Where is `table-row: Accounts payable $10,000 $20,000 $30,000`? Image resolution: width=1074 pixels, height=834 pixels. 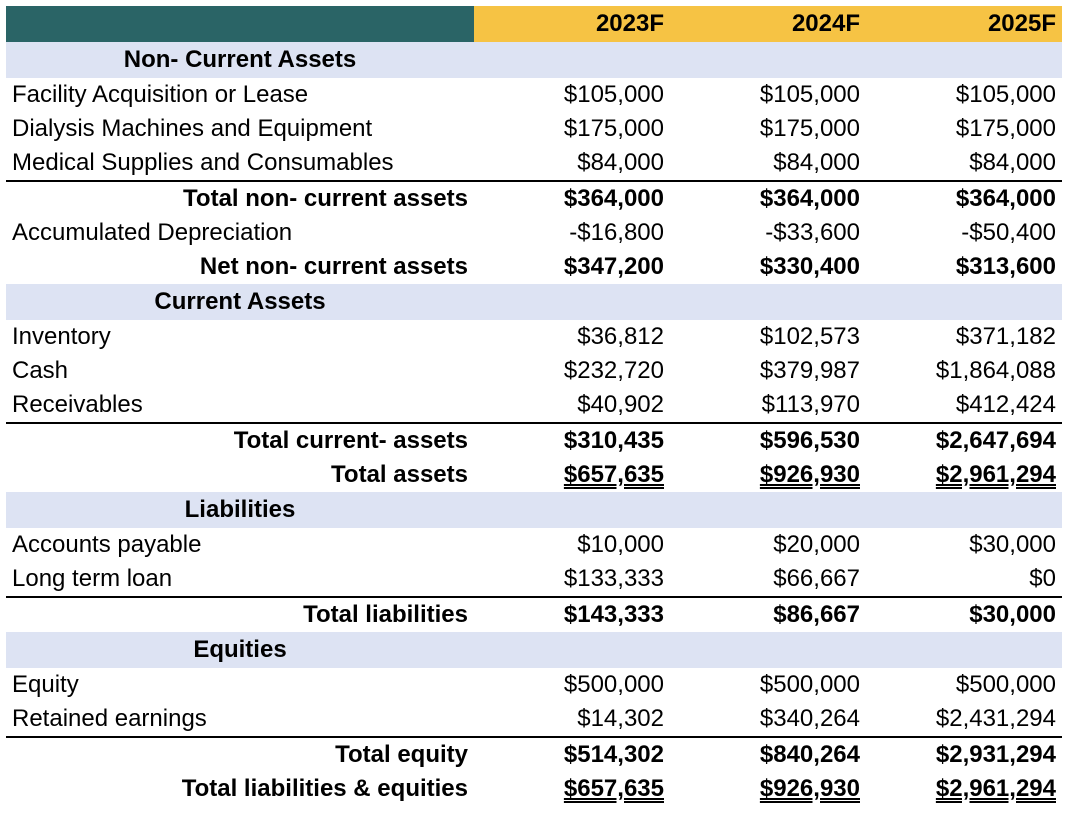 table-row: Accounts payable $10,000 $20,000 $30,000 is located at coordinates (534, 545).